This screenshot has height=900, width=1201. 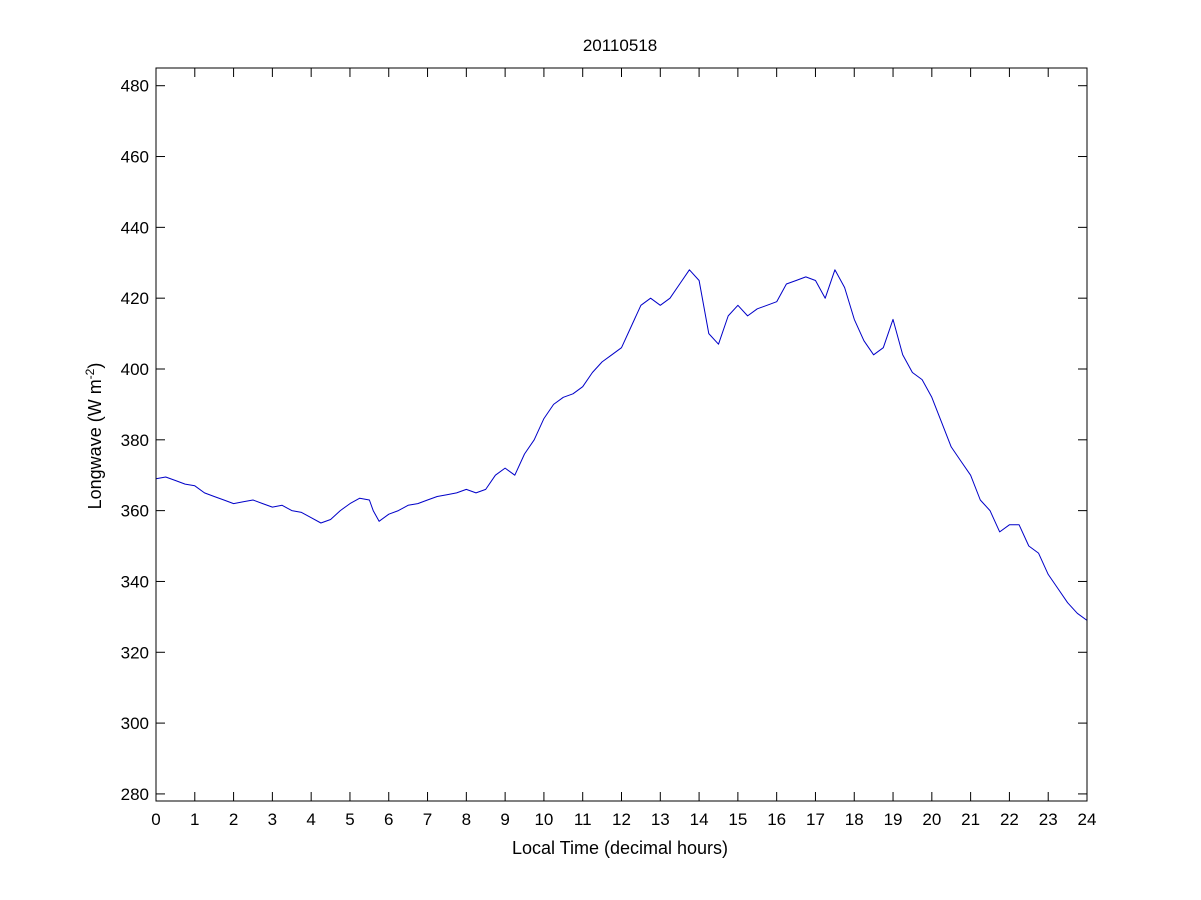 What do you see at coordinates (466, 819) in the screenshot?
I see `x-tick-label: 8` at bounding box center [466, 819].